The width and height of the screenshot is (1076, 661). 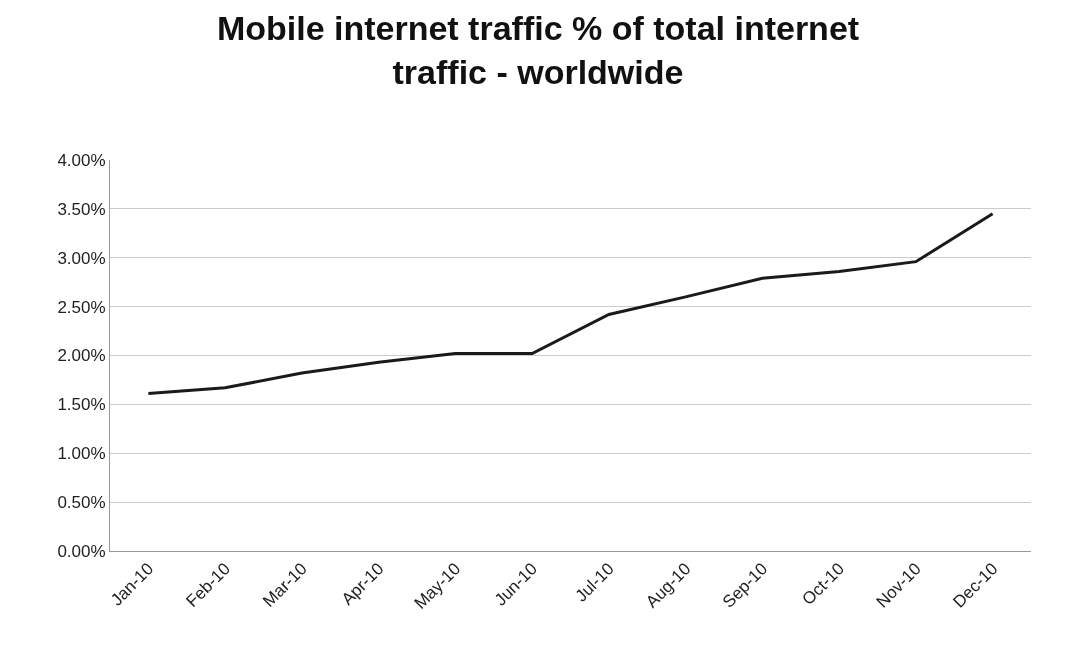 I want to click on y-tick-label: 2.00%, so click(x=81, y=356).